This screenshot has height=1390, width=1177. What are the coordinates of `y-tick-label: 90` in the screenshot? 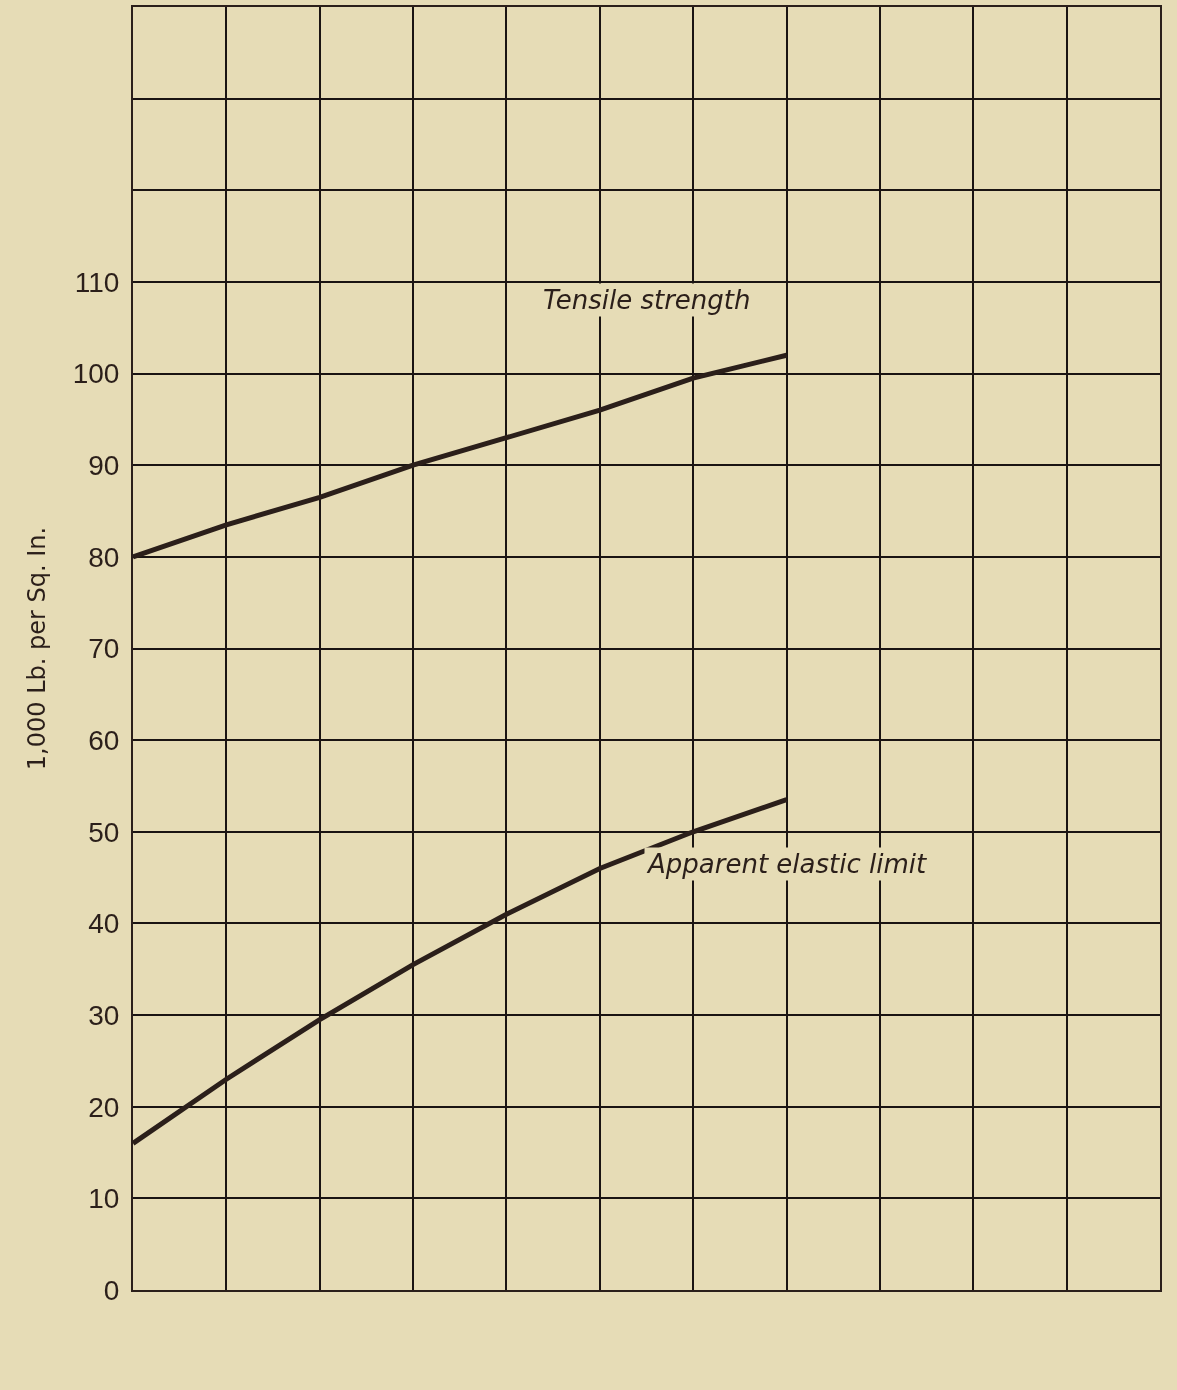 It's located at (104, 466).